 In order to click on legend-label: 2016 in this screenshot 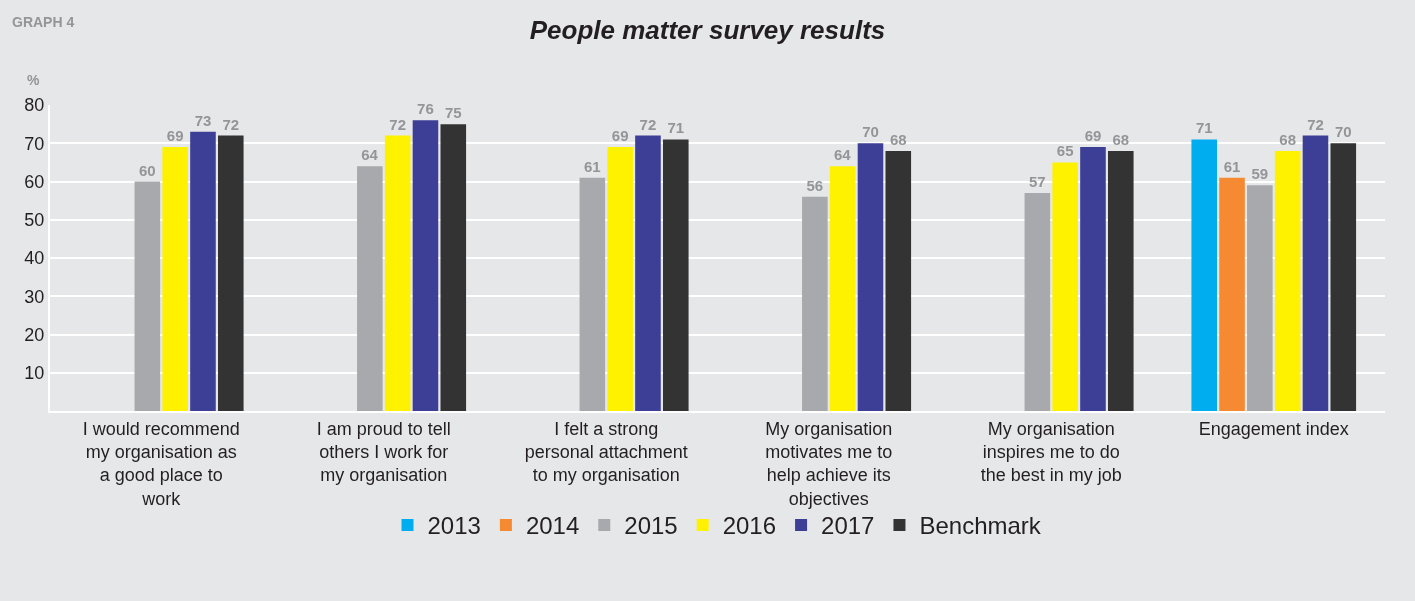, I will do `click(749, 526)`.